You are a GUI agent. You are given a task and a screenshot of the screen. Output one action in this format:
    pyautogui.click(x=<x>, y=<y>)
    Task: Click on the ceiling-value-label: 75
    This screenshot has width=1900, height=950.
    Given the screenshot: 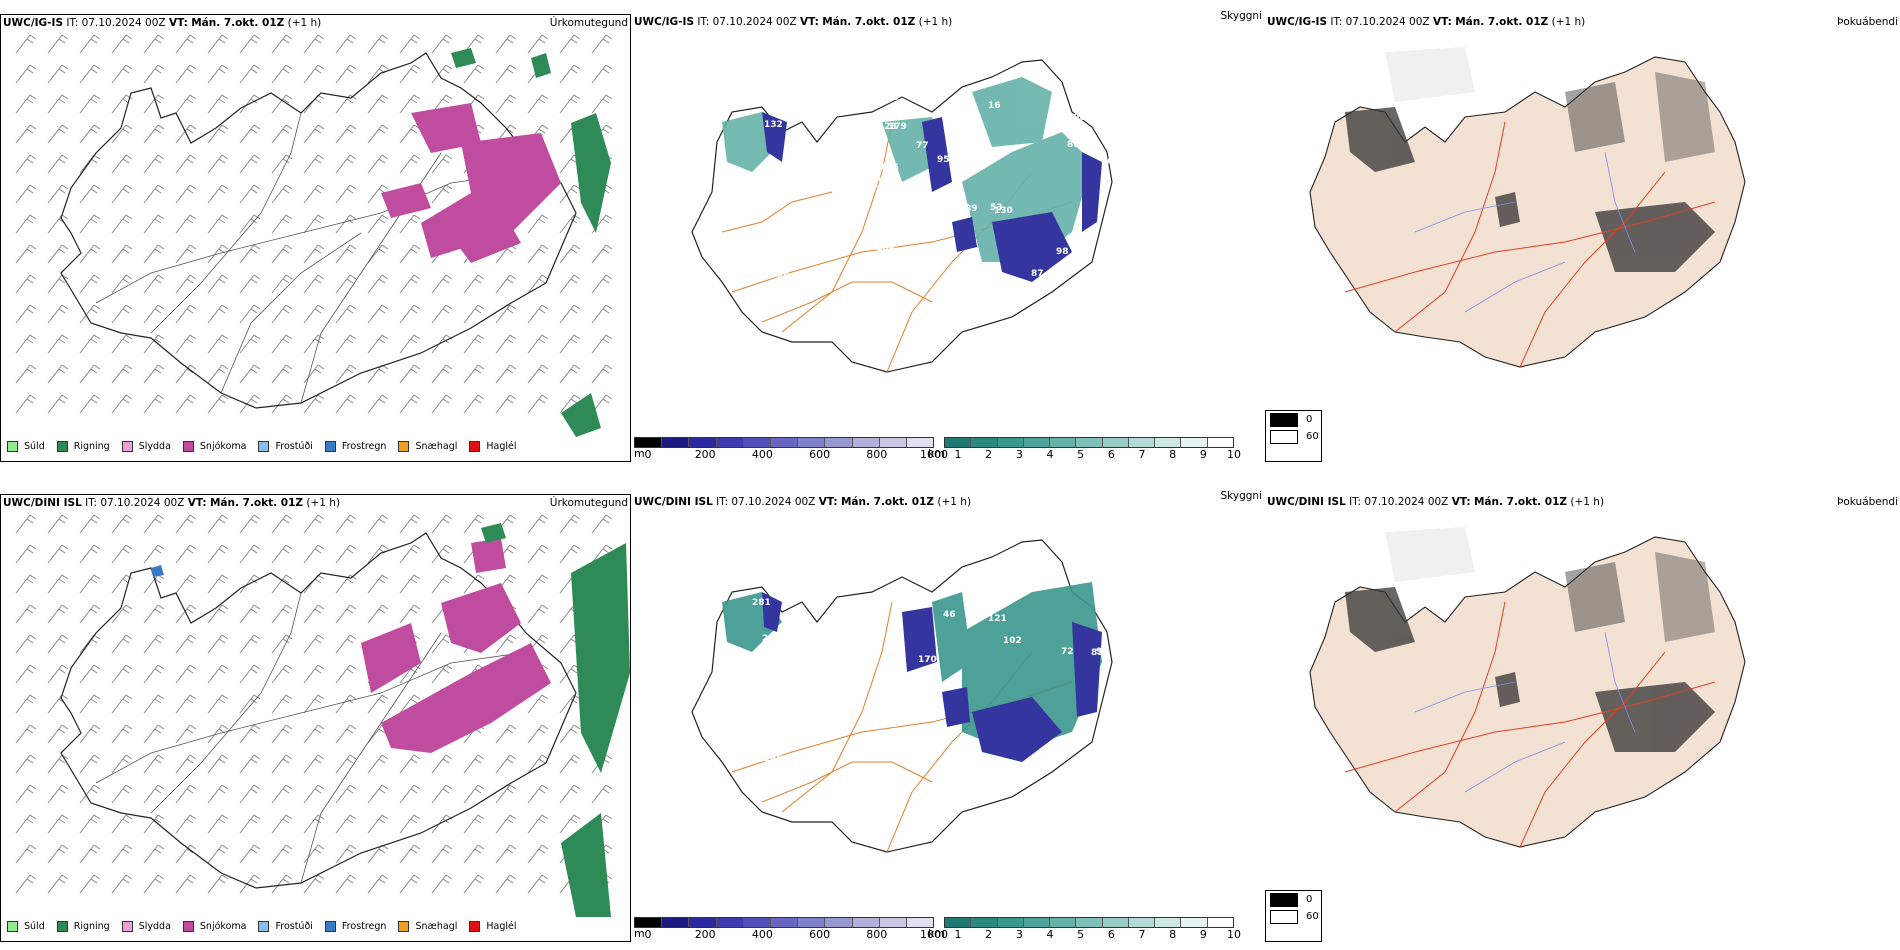 What is the action you would take?
    pyautogui.click(x=937, y=687)
    